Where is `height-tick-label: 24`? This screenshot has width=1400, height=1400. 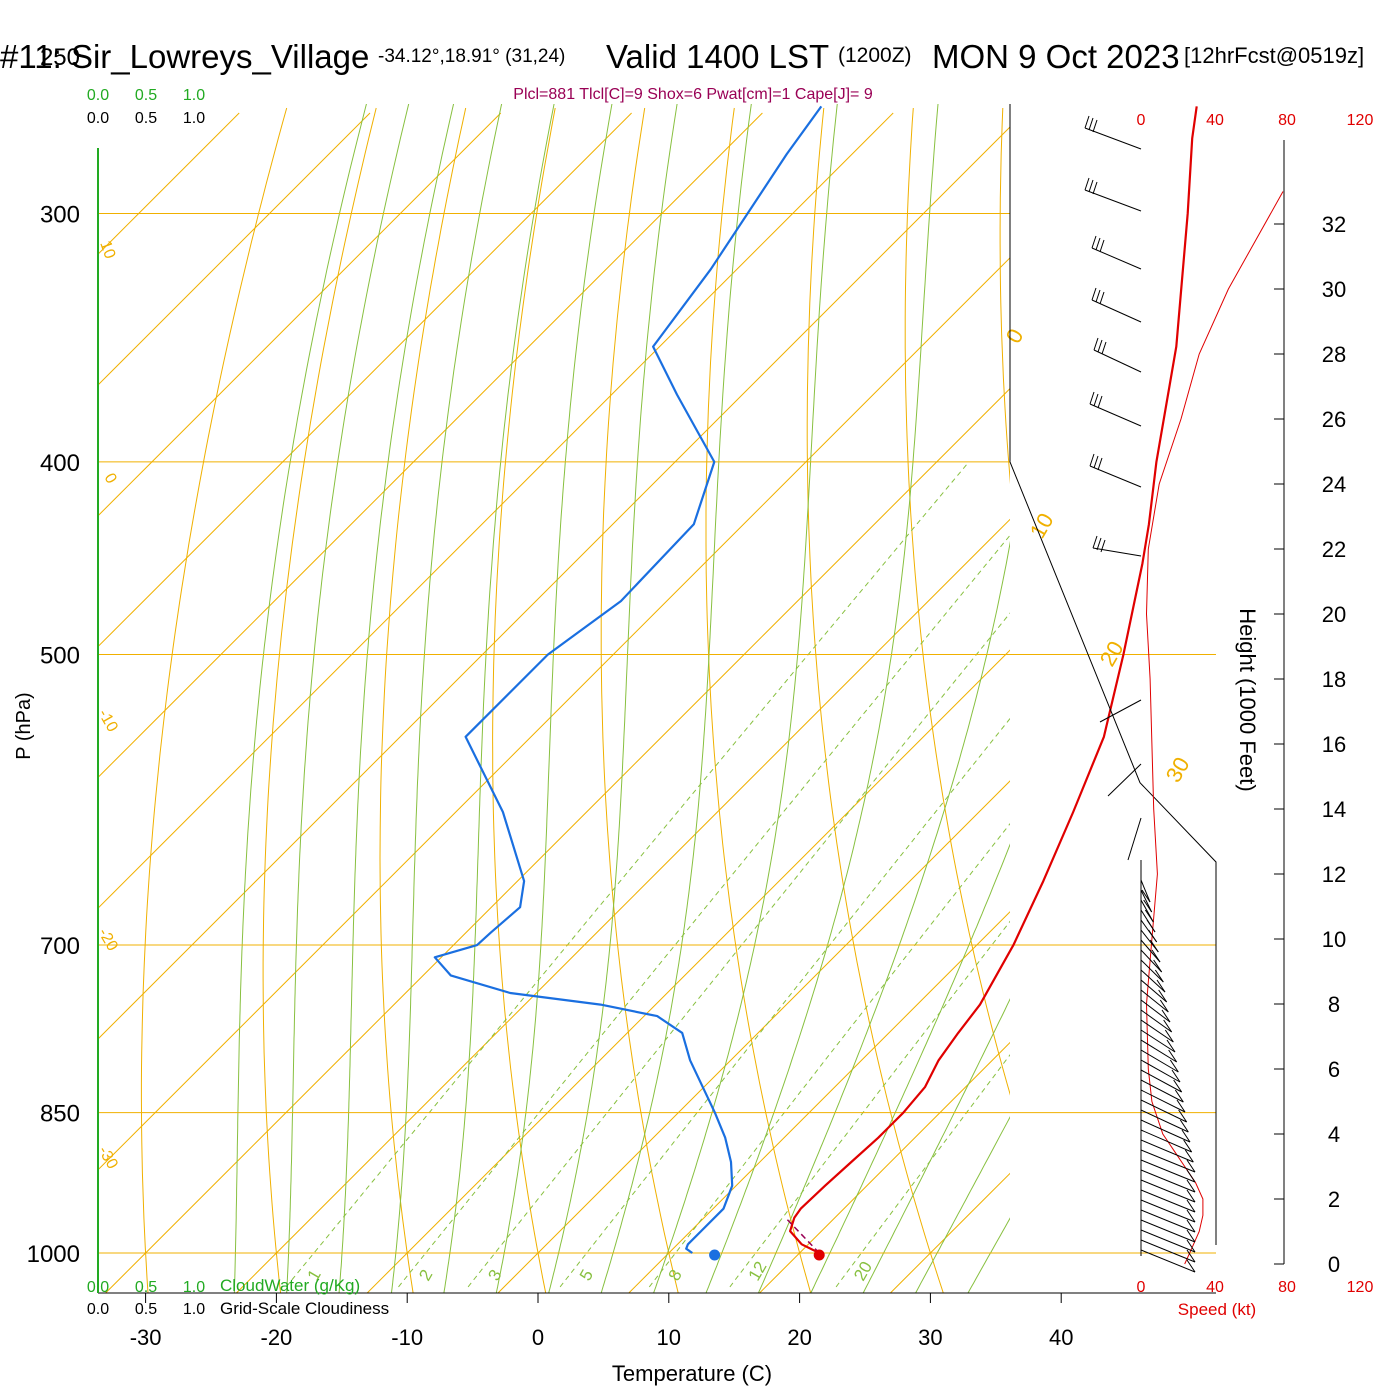 height-tick-label: 24 is located at coordinates (1334, 484).